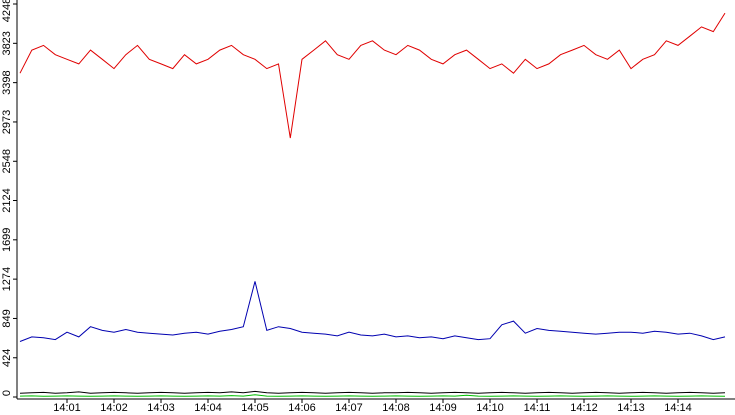 The height and width of the screenshot is (415, 735). What do you see at coordinates (584, 408) in the screenshot?
I see `x-tick-label: 14:12` at bounding box center [584, 408].